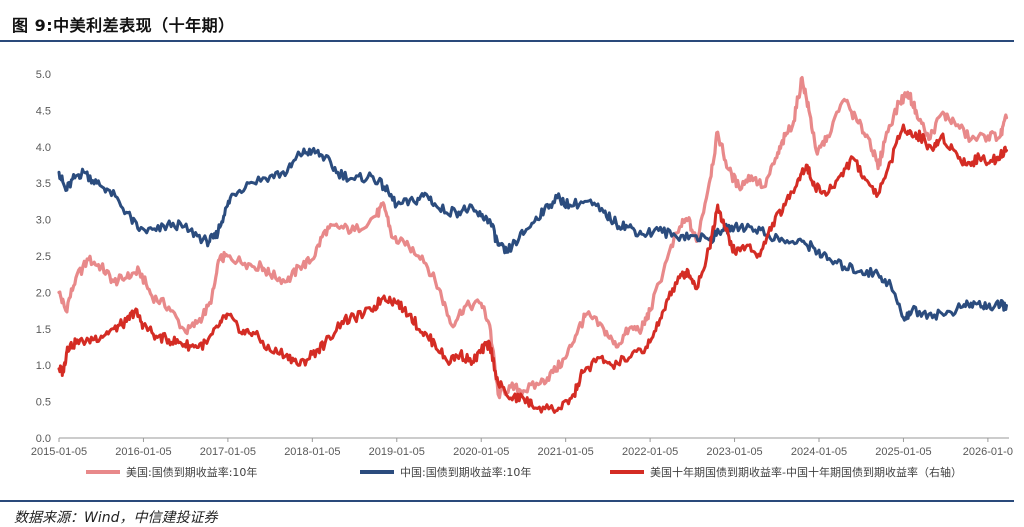  Describe the element at coordinates (481, 452) in the screenshot. I see `x-tick-label: 2020-01-05` at that location.